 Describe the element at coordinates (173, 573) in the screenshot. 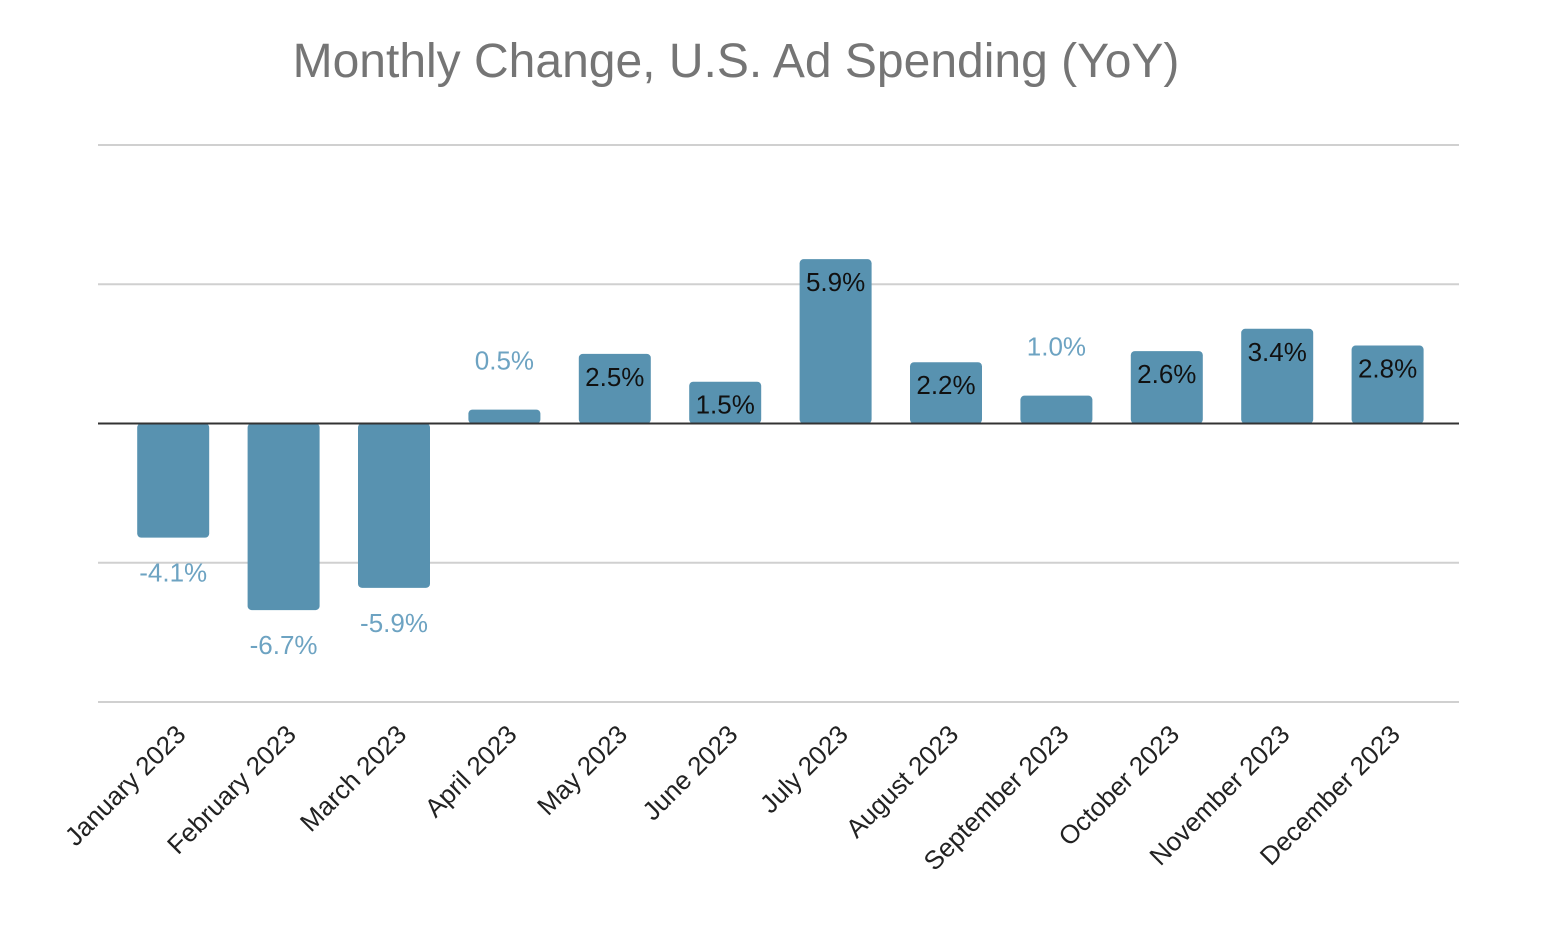

I see `data-label: -4.1%` at that location.